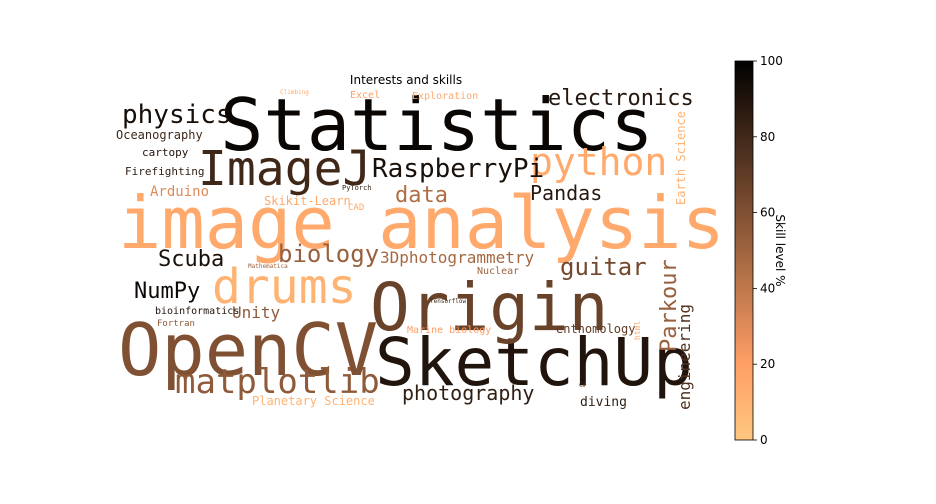 This screenshot has height=504, width=936. What do you see at coordinates (603, 402) in the screenshot?
I see `word: diving` at bounding box center [603, 402].